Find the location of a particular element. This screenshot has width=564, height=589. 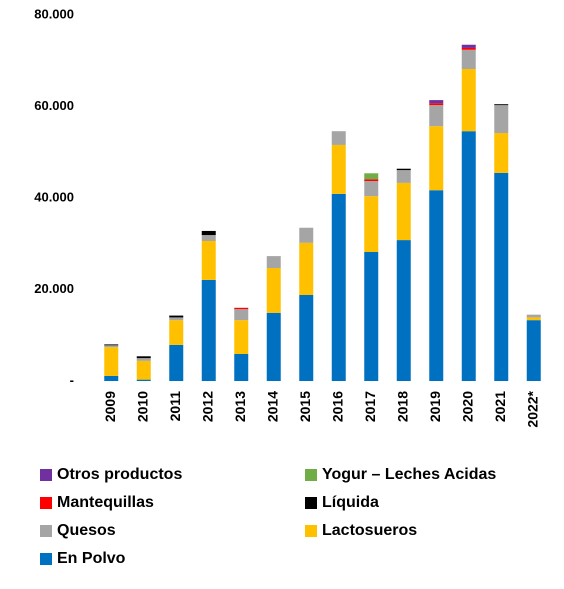

legend-label: Líquida is located at coordinates (350, 502).